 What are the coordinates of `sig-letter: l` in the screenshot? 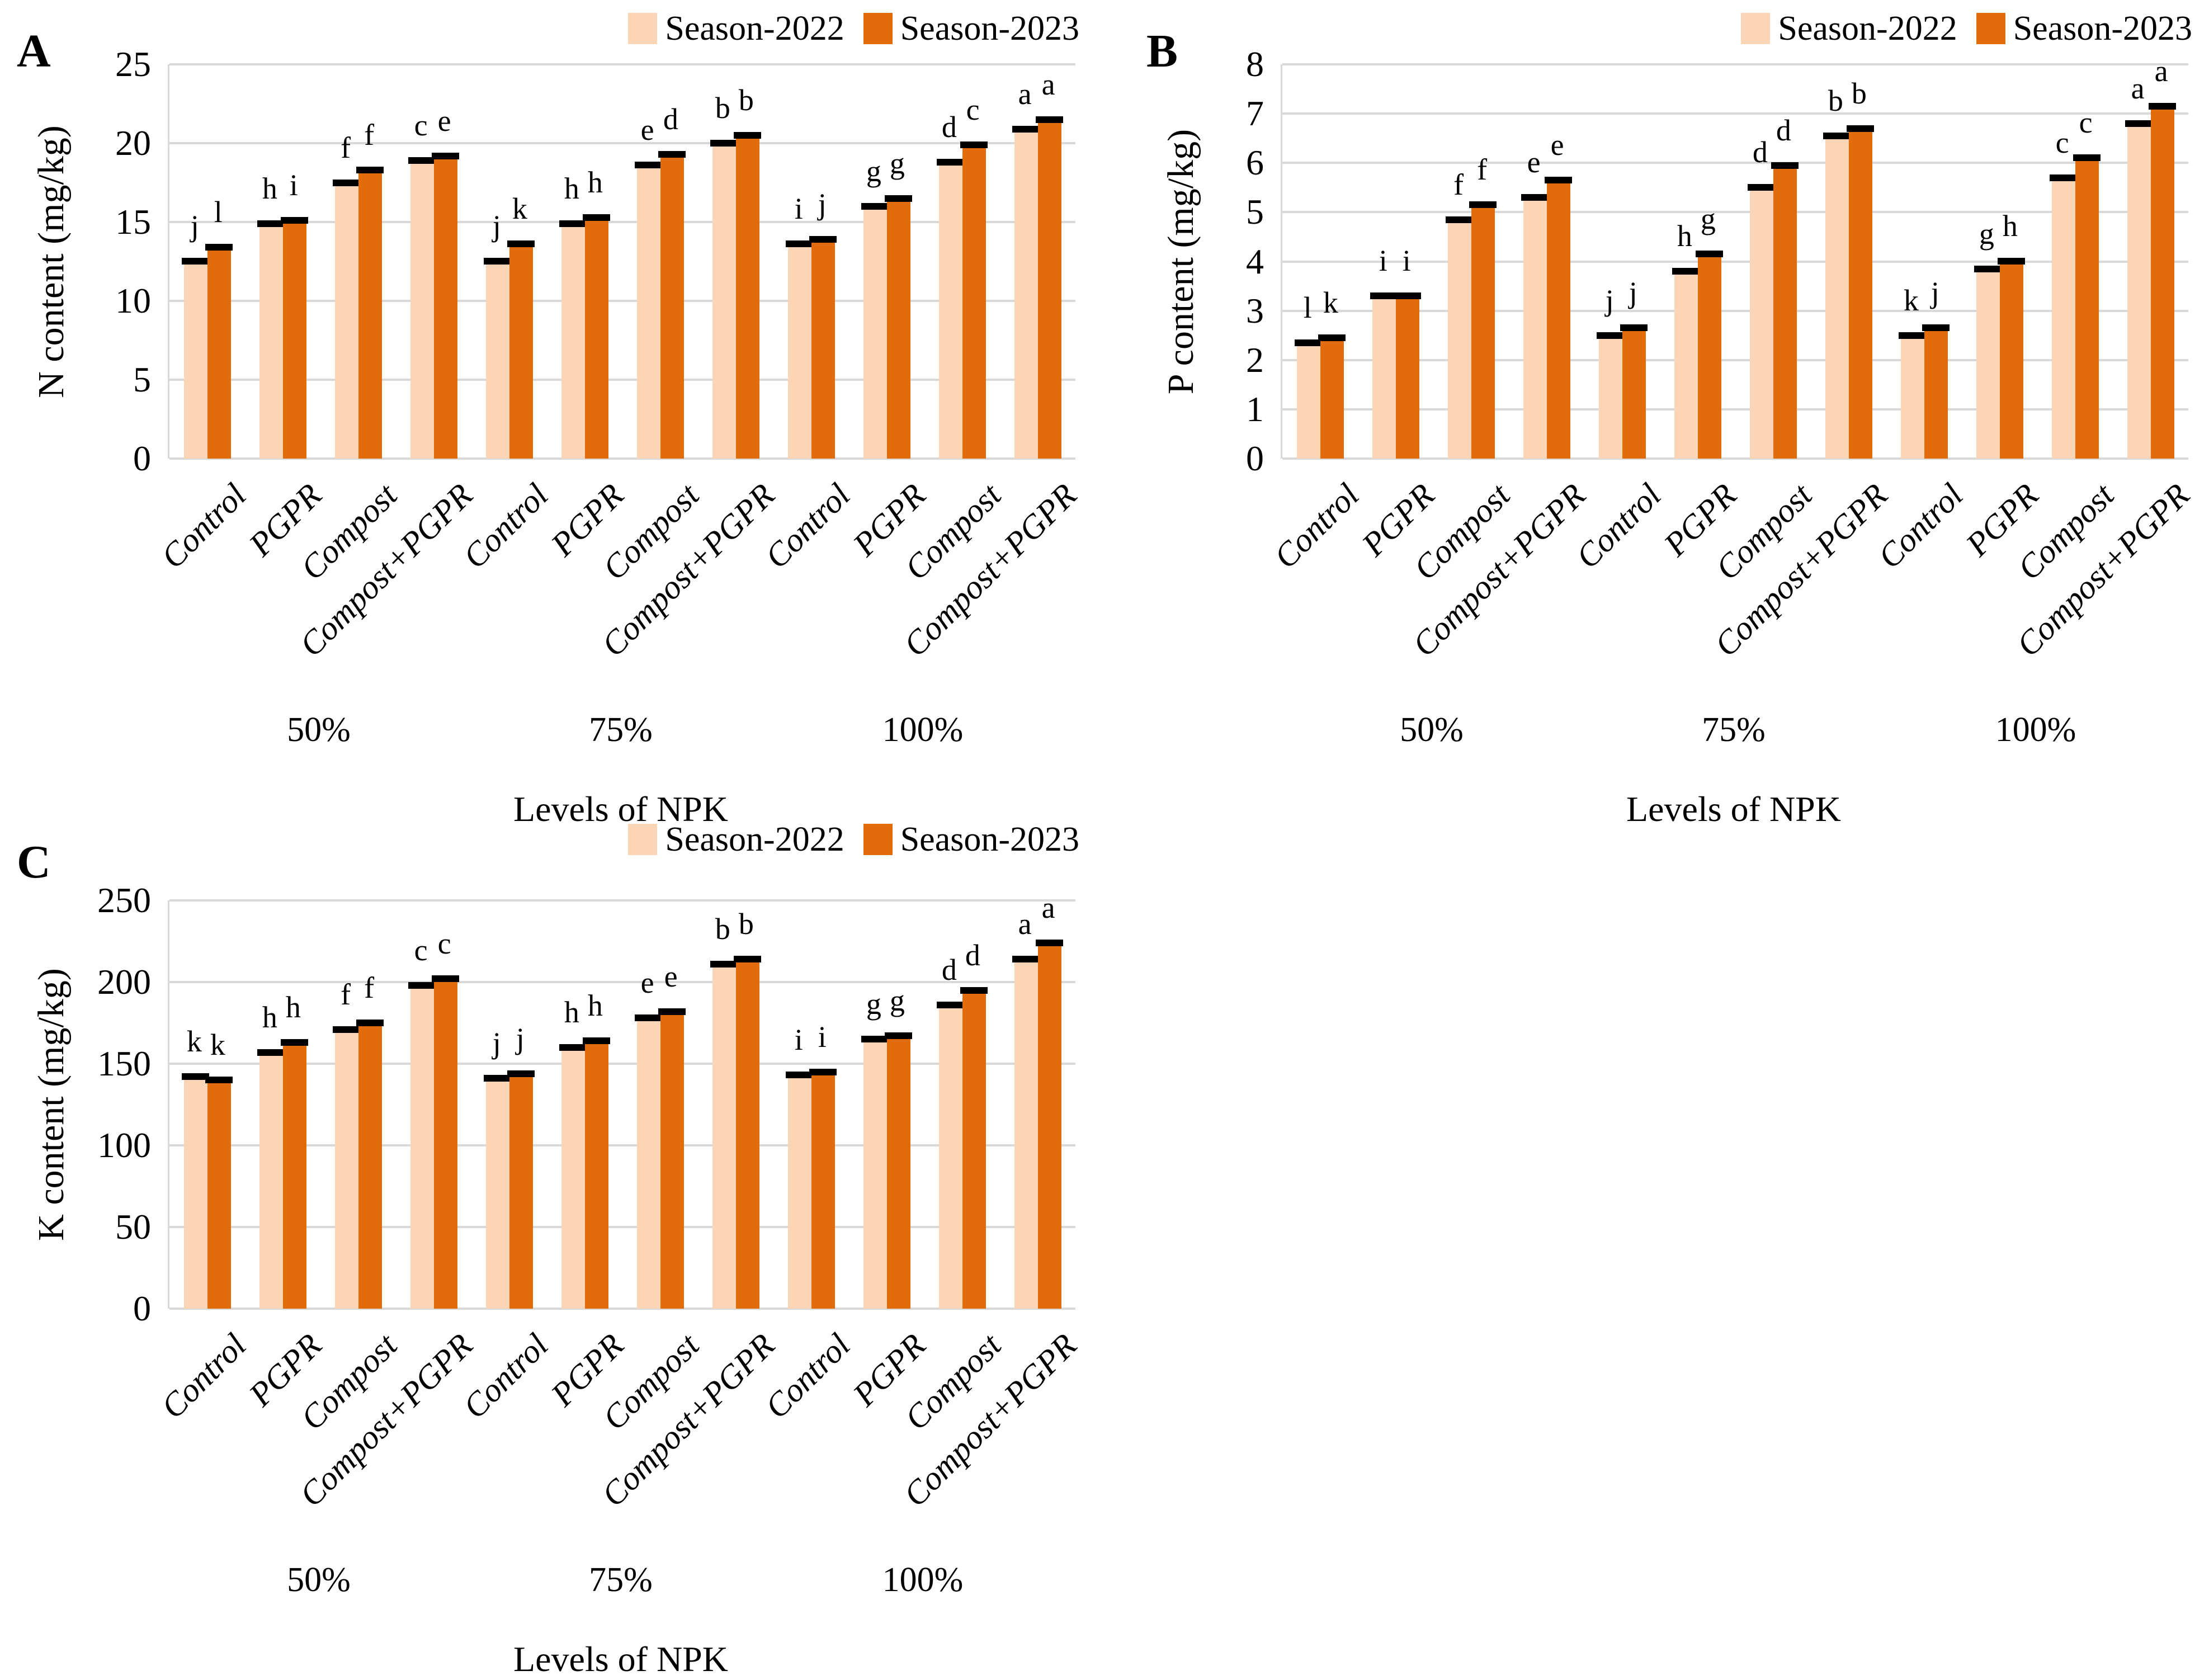 It's located at (1307, 308).